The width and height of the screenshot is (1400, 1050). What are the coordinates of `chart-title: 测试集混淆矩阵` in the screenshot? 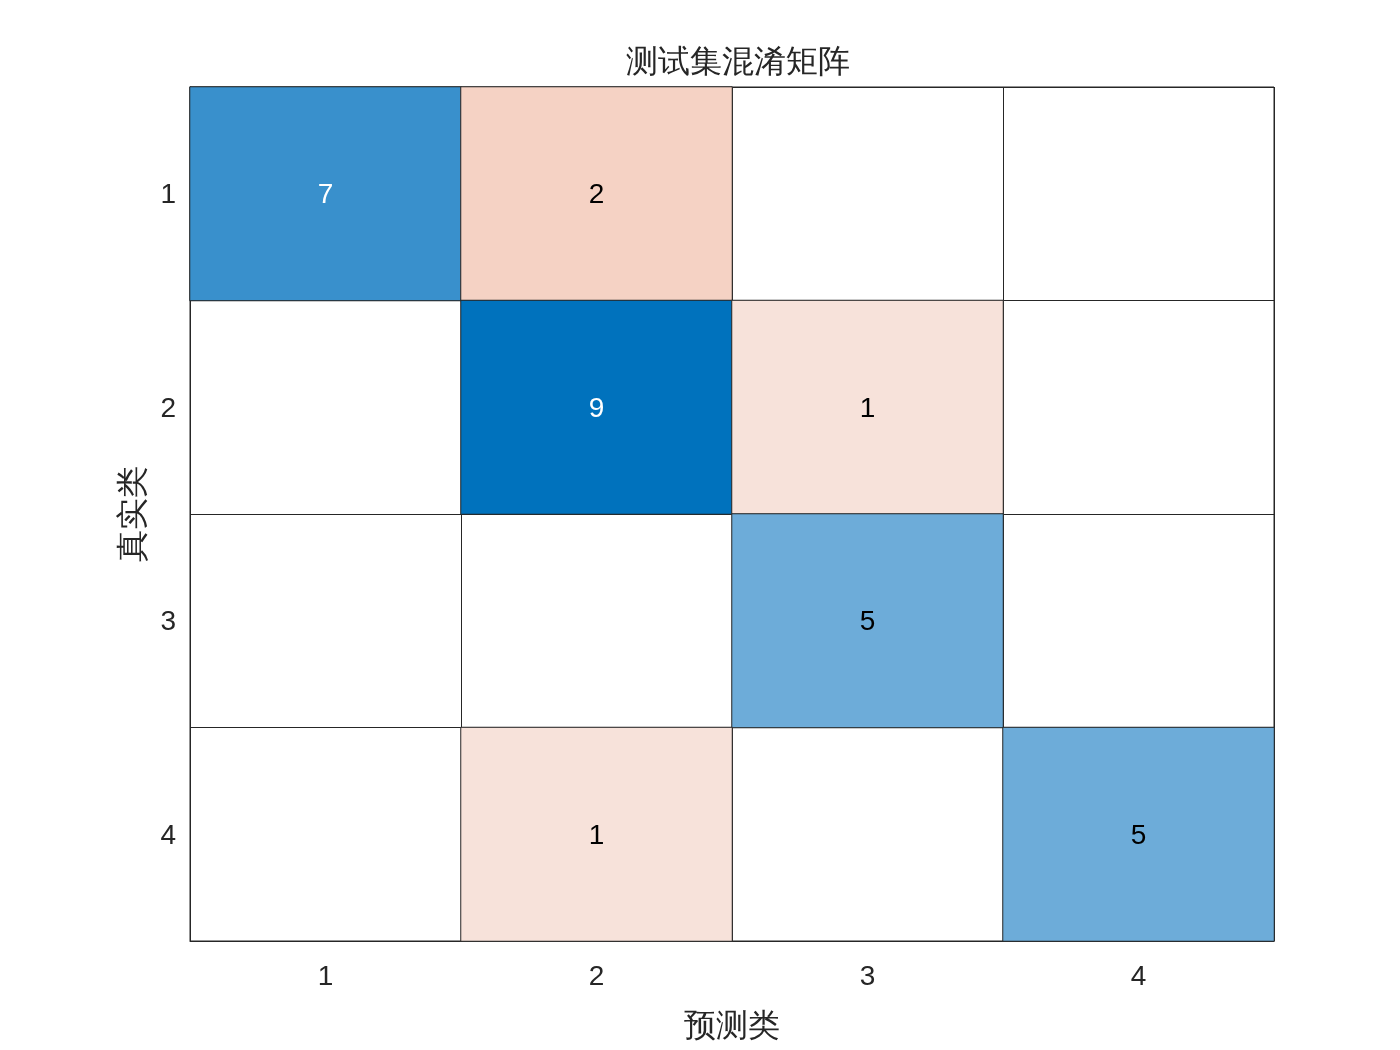 It's located at (738, 61).